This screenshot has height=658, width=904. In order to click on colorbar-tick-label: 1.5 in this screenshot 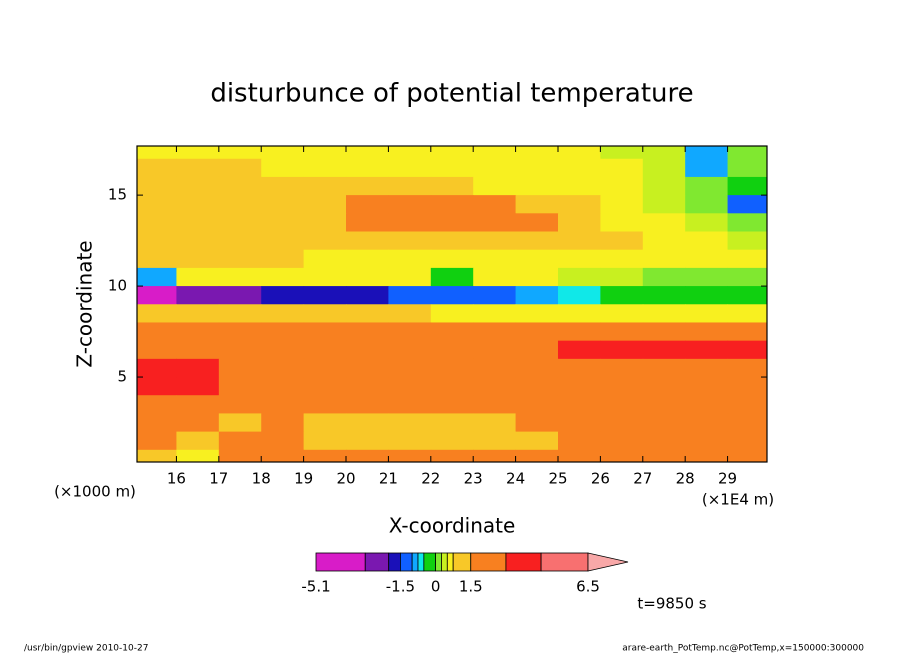, I will do `click(471, 587)`.